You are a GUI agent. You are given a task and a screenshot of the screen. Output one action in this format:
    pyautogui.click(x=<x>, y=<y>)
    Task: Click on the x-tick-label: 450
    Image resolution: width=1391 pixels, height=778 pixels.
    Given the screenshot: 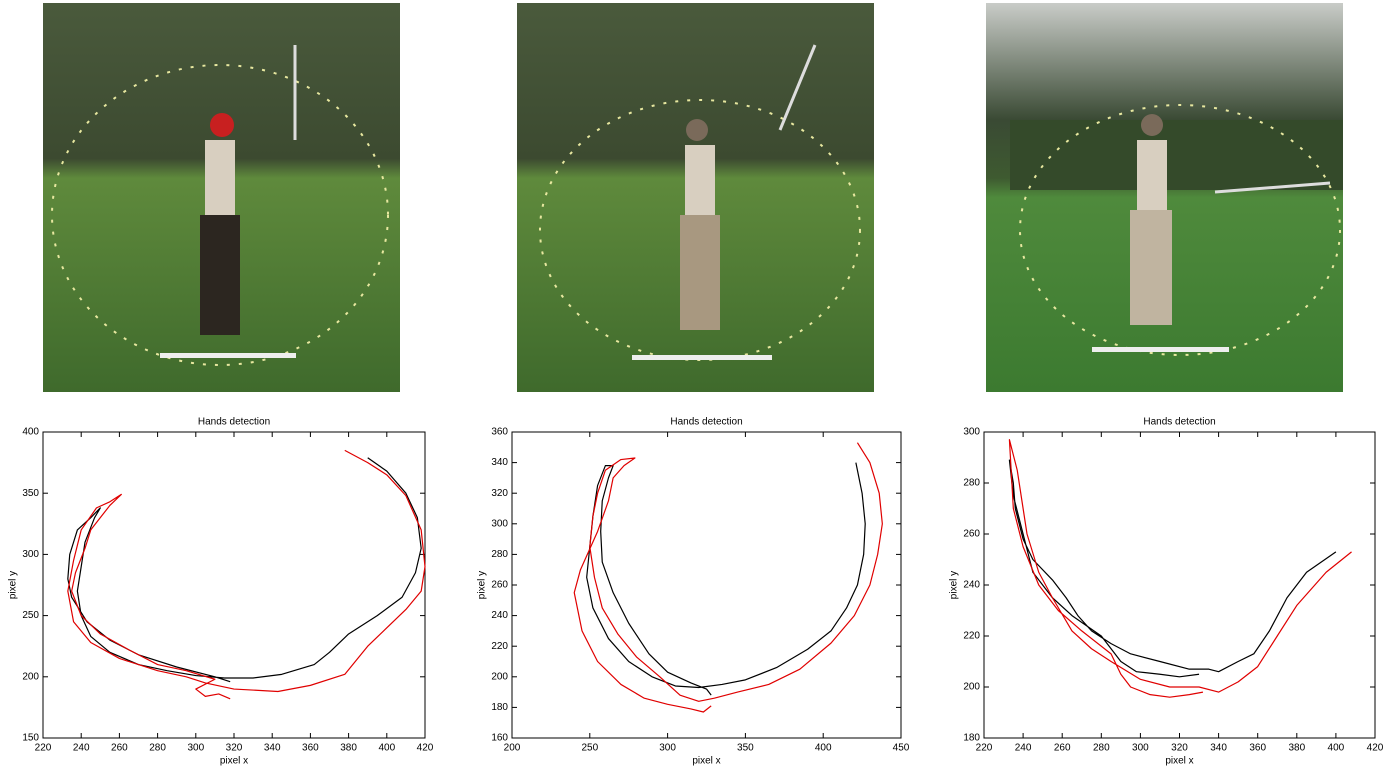 What is the action you would take?
    pyautogui.click(x=901, y=748)
    